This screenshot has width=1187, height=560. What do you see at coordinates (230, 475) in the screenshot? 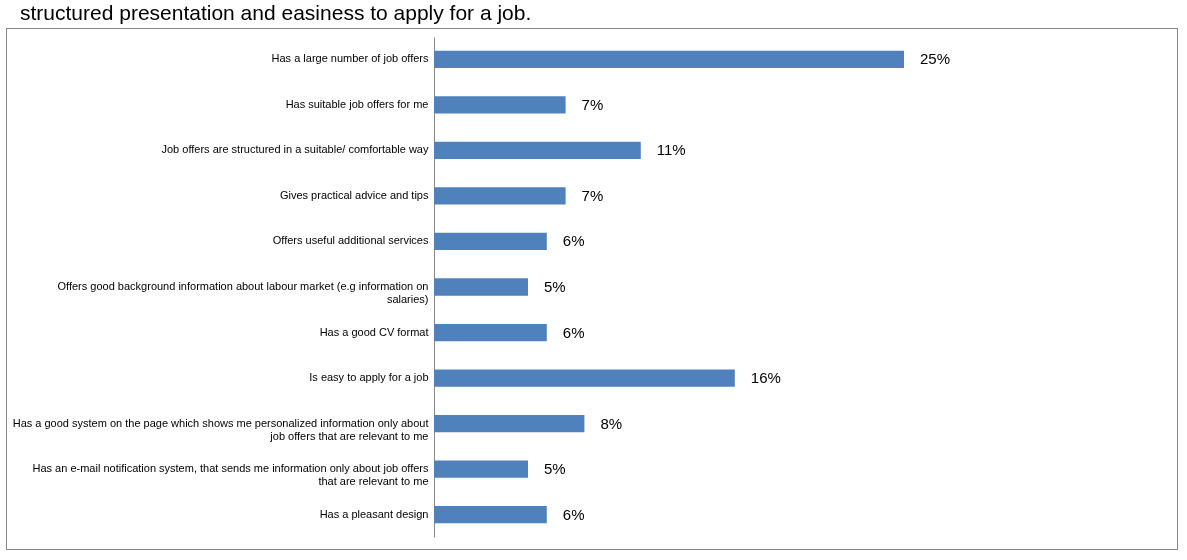
I see `y-tick-label: Has an e-mail notification system, that sends me information only about job offers that are relevant to me` at bounding box center [230, 475].